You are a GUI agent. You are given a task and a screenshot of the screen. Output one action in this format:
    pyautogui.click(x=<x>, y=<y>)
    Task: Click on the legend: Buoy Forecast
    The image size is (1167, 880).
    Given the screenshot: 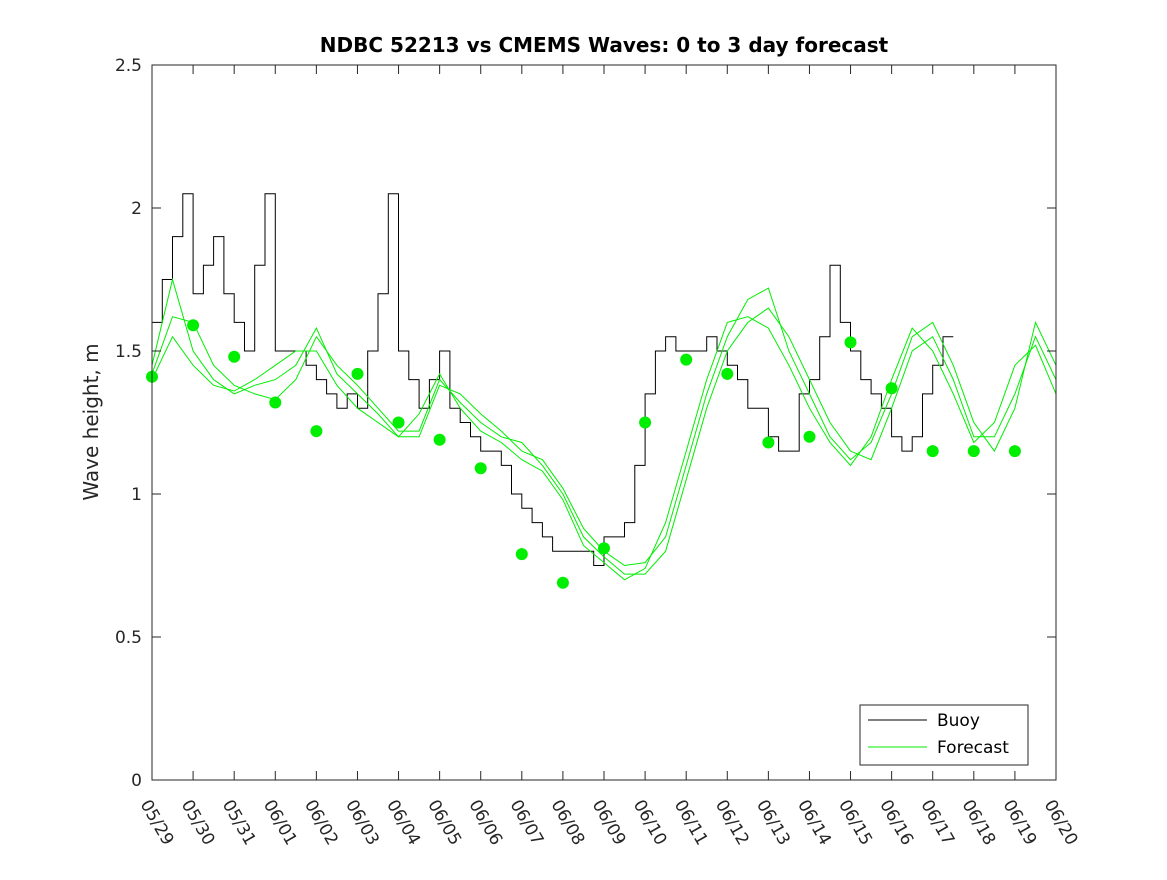 What is the action you would take?
    pyautogui.click(x=944, y=735)
    